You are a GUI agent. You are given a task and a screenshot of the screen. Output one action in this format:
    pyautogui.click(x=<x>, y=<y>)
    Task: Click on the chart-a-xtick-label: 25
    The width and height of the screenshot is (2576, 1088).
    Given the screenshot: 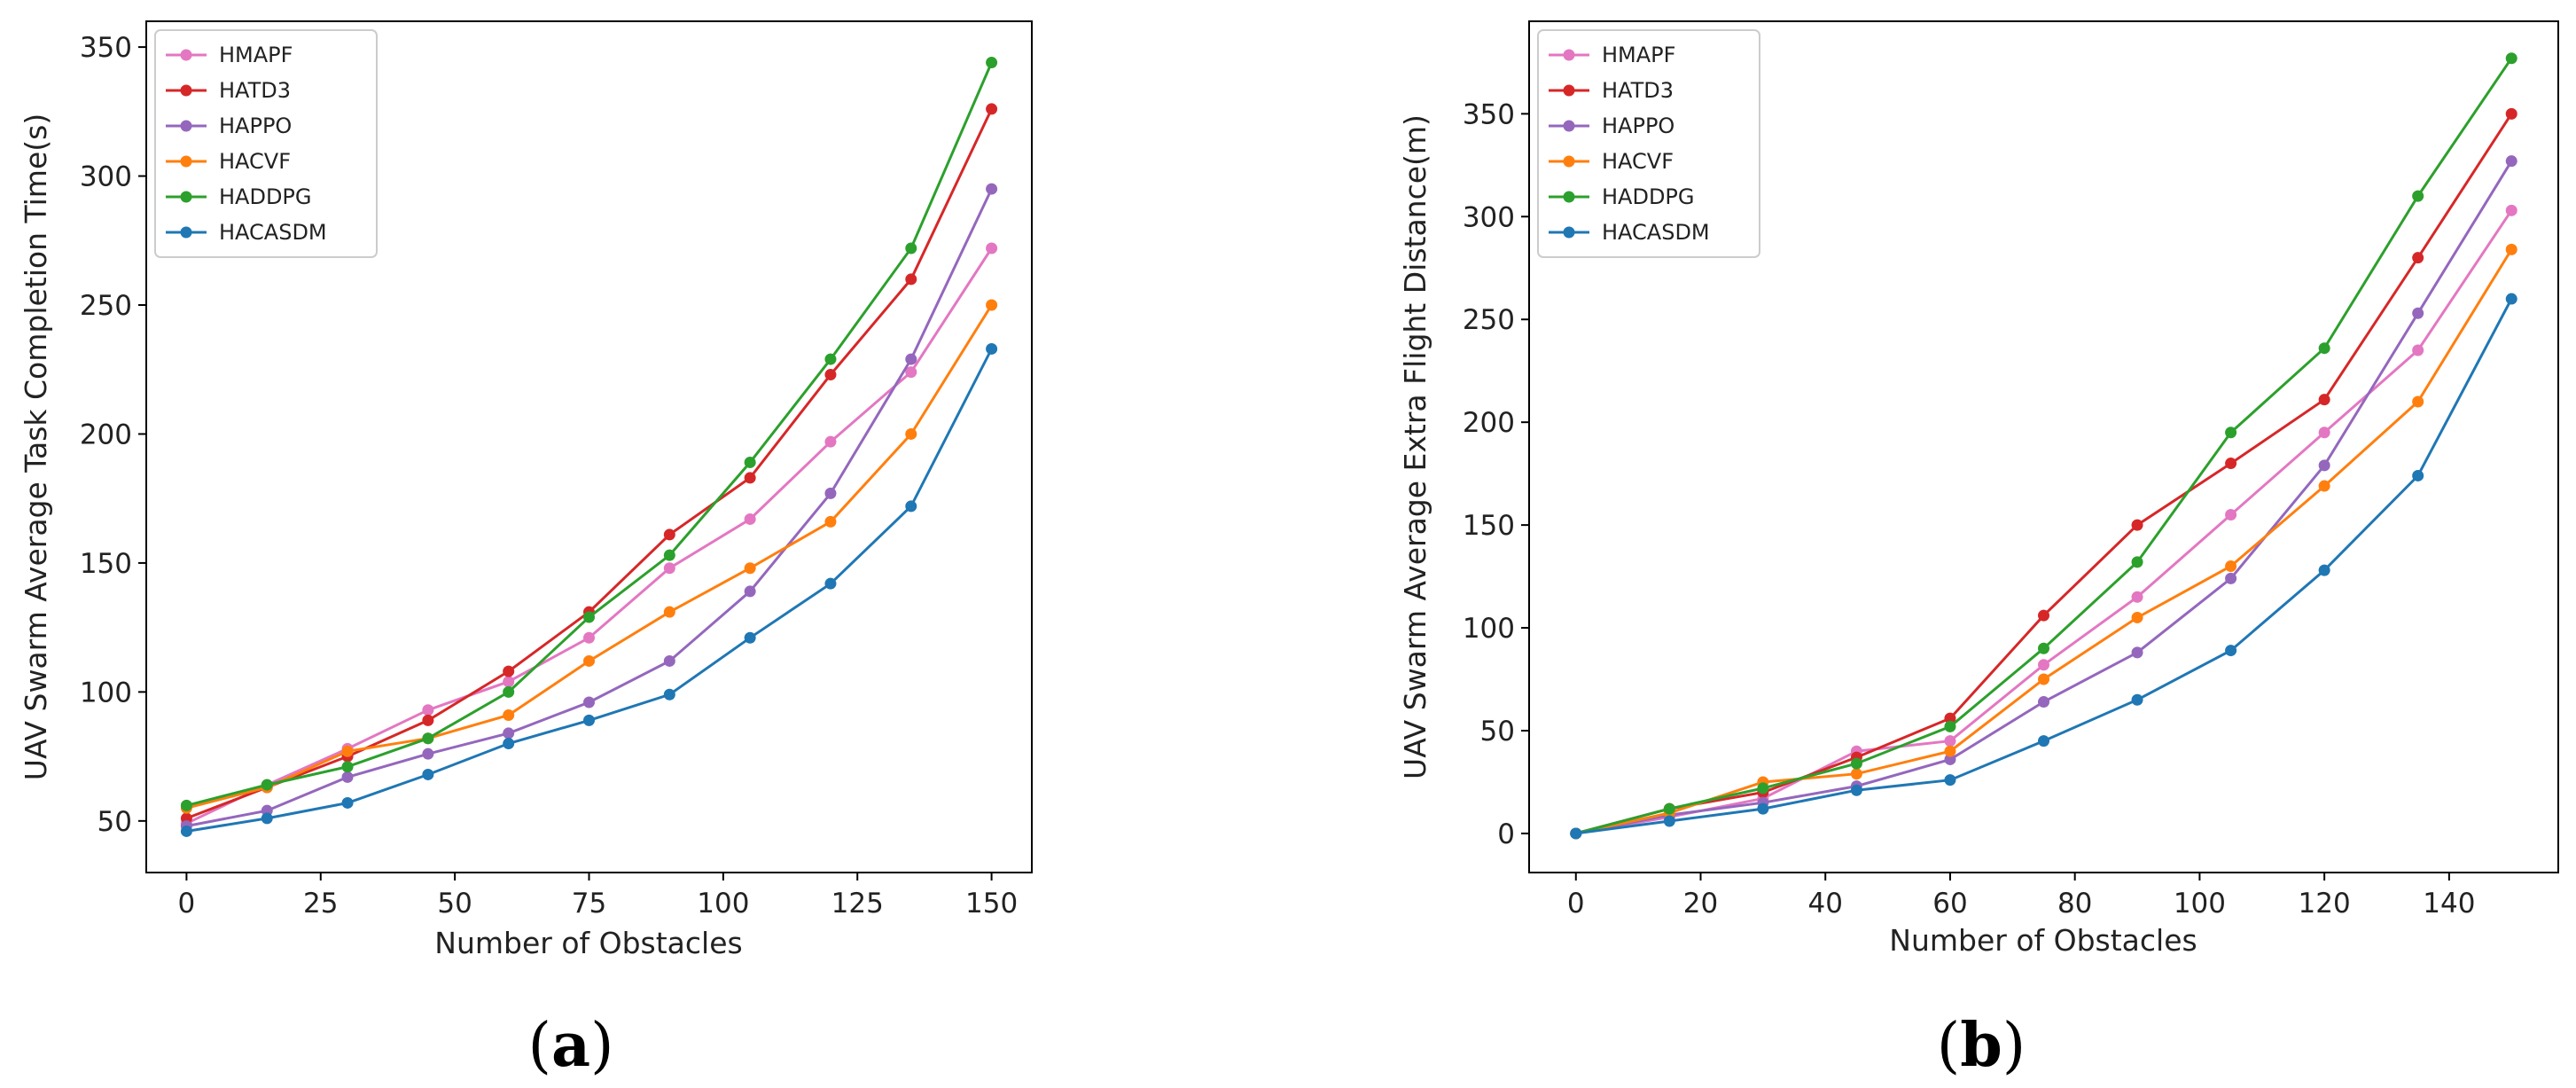 What is the action you would take?
    pyautogui.click(x=320, y=904)
    